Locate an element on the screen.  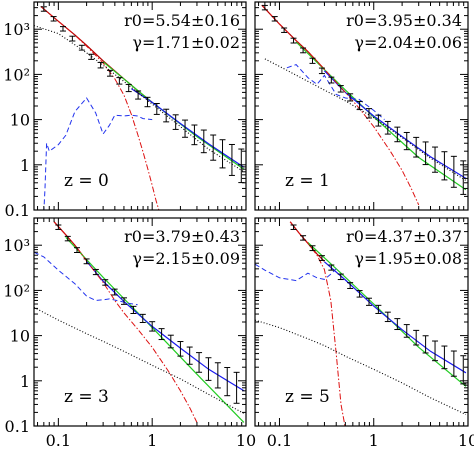
series-line-solid-green is located at coordinates (381, 116).